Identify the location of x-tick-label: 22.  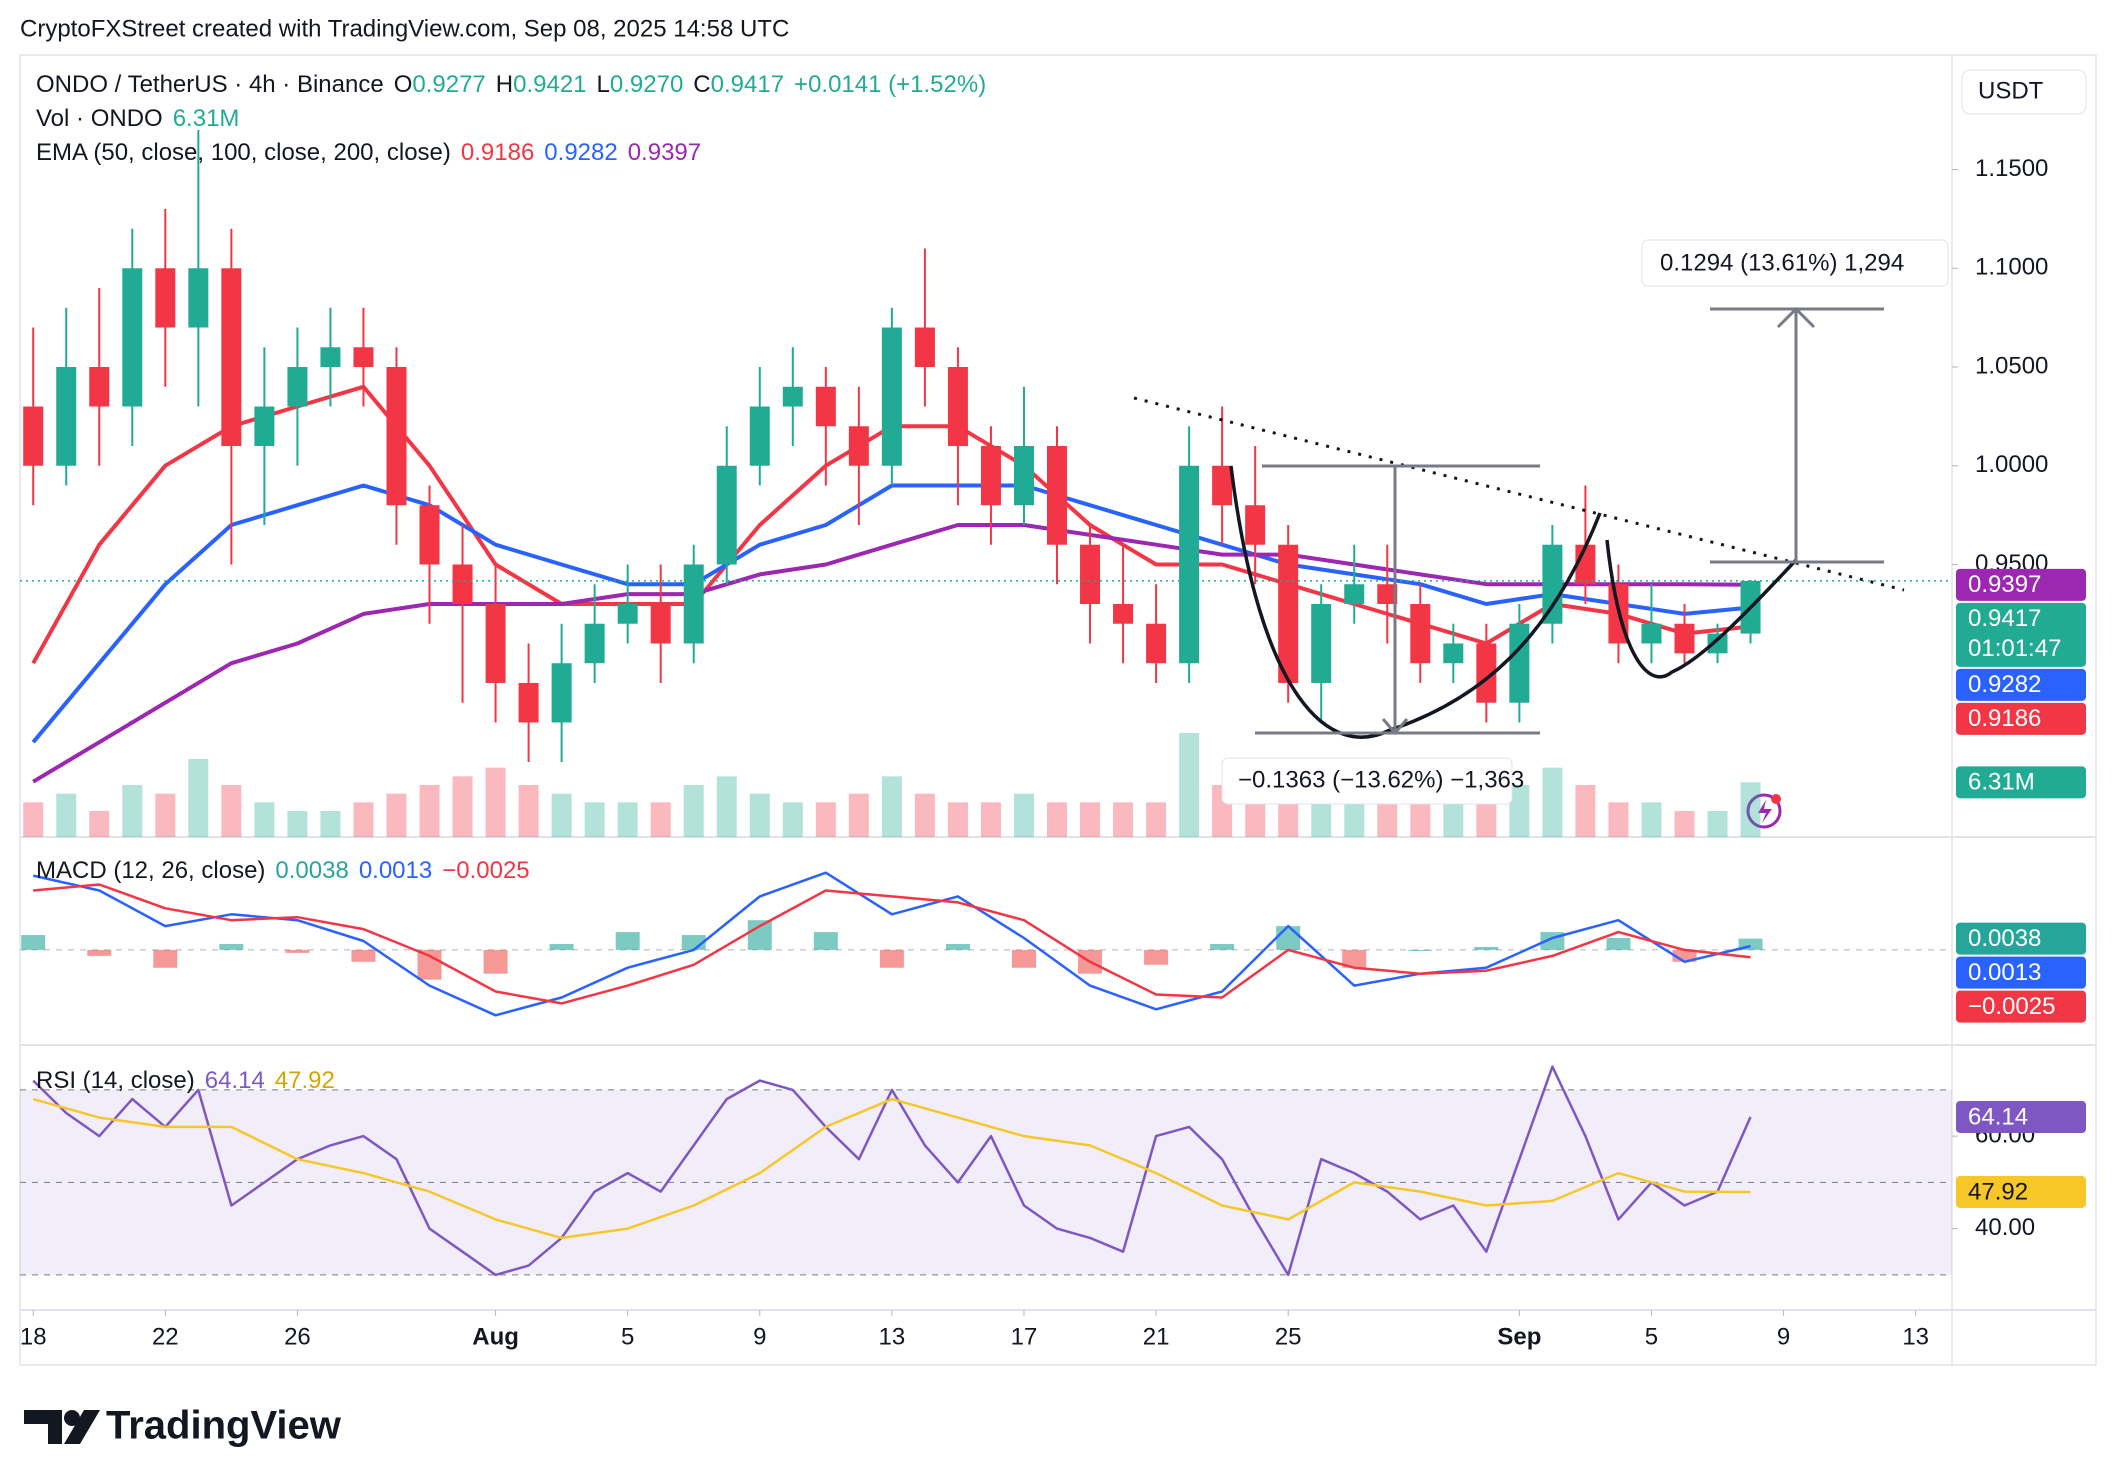
(165, 1336).